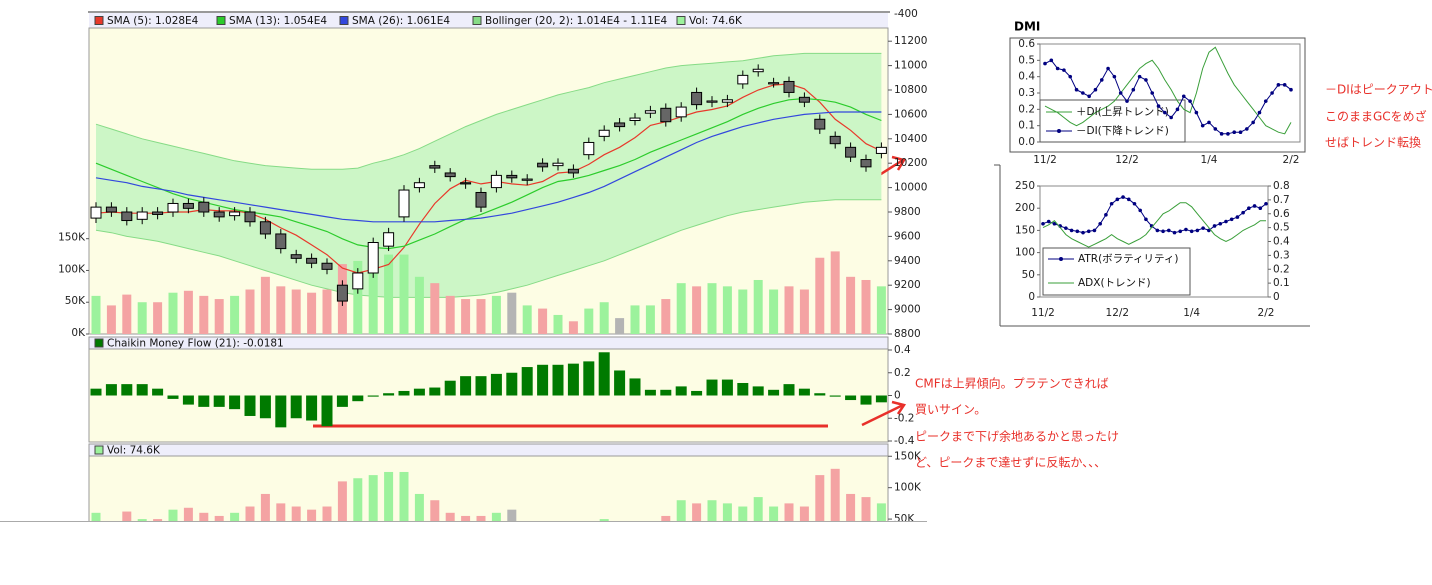 The width and height of the screenshot is (1432, 585). Describe the element at coordinates (1012, 383) in the screenshot. I see `annotation: CMFは上昇傾向。プラテンできれば` at that location.